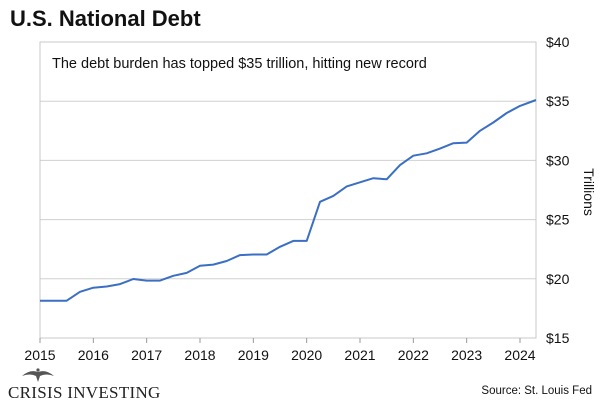  I want to click on y-tick-label: $40, so click(558, 42).